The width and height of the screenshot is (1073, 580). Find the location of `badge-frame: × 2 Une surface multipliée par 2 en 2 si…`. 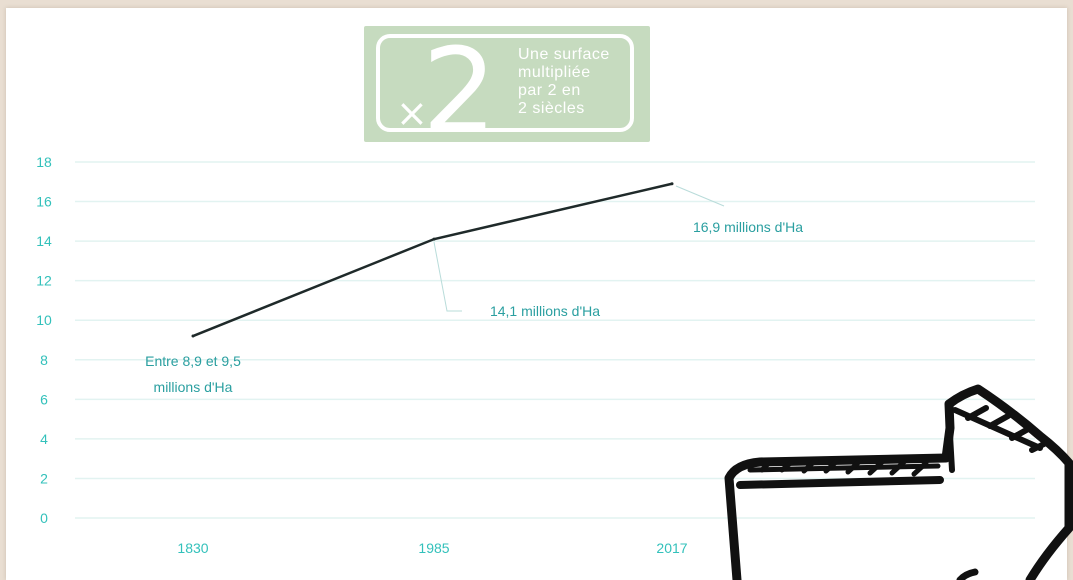

badge-frame: × 2 Une surface multipliée par 2 en 2 si… is located at coordinates (505, 91).